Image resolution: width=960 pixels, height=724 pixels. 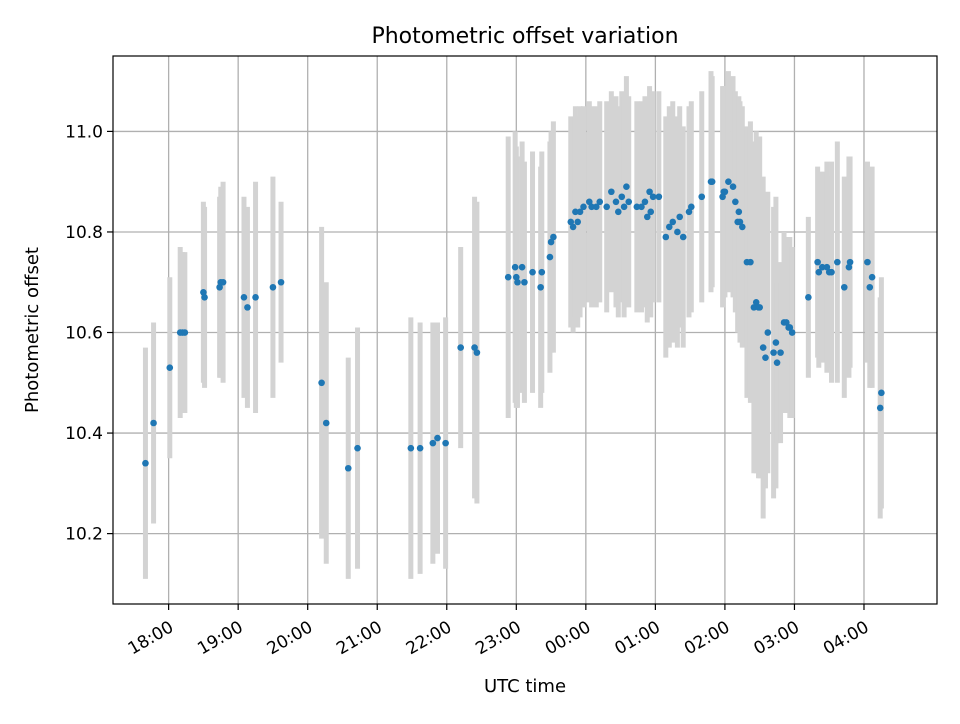 What do you see at coordinates (525, 686) in the screenshot?
I see `x-axis-label: UTC time` at bounding box center [525, 686].